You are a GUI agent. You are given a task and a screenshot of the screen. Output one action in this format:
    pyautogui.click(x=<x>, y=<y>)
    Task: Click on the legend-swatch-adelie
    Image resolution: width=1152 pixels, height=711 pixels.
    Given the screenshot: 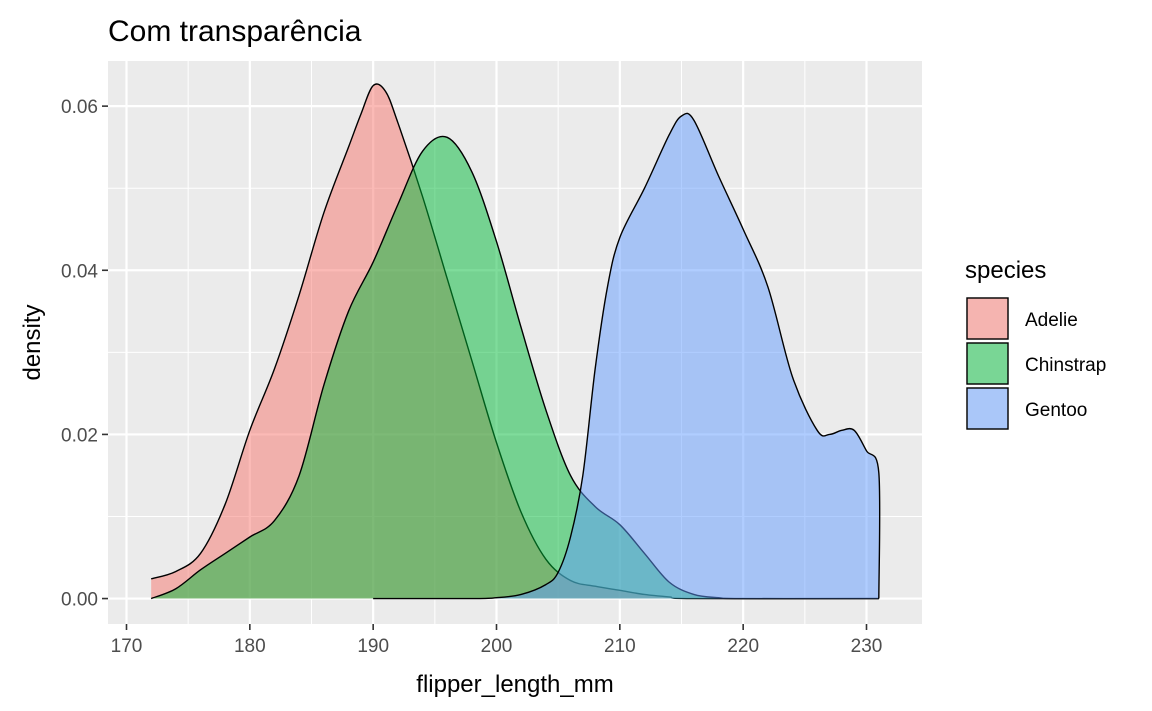 What is the action you would take?
    pyautogui.click(x=987, y=318)
    